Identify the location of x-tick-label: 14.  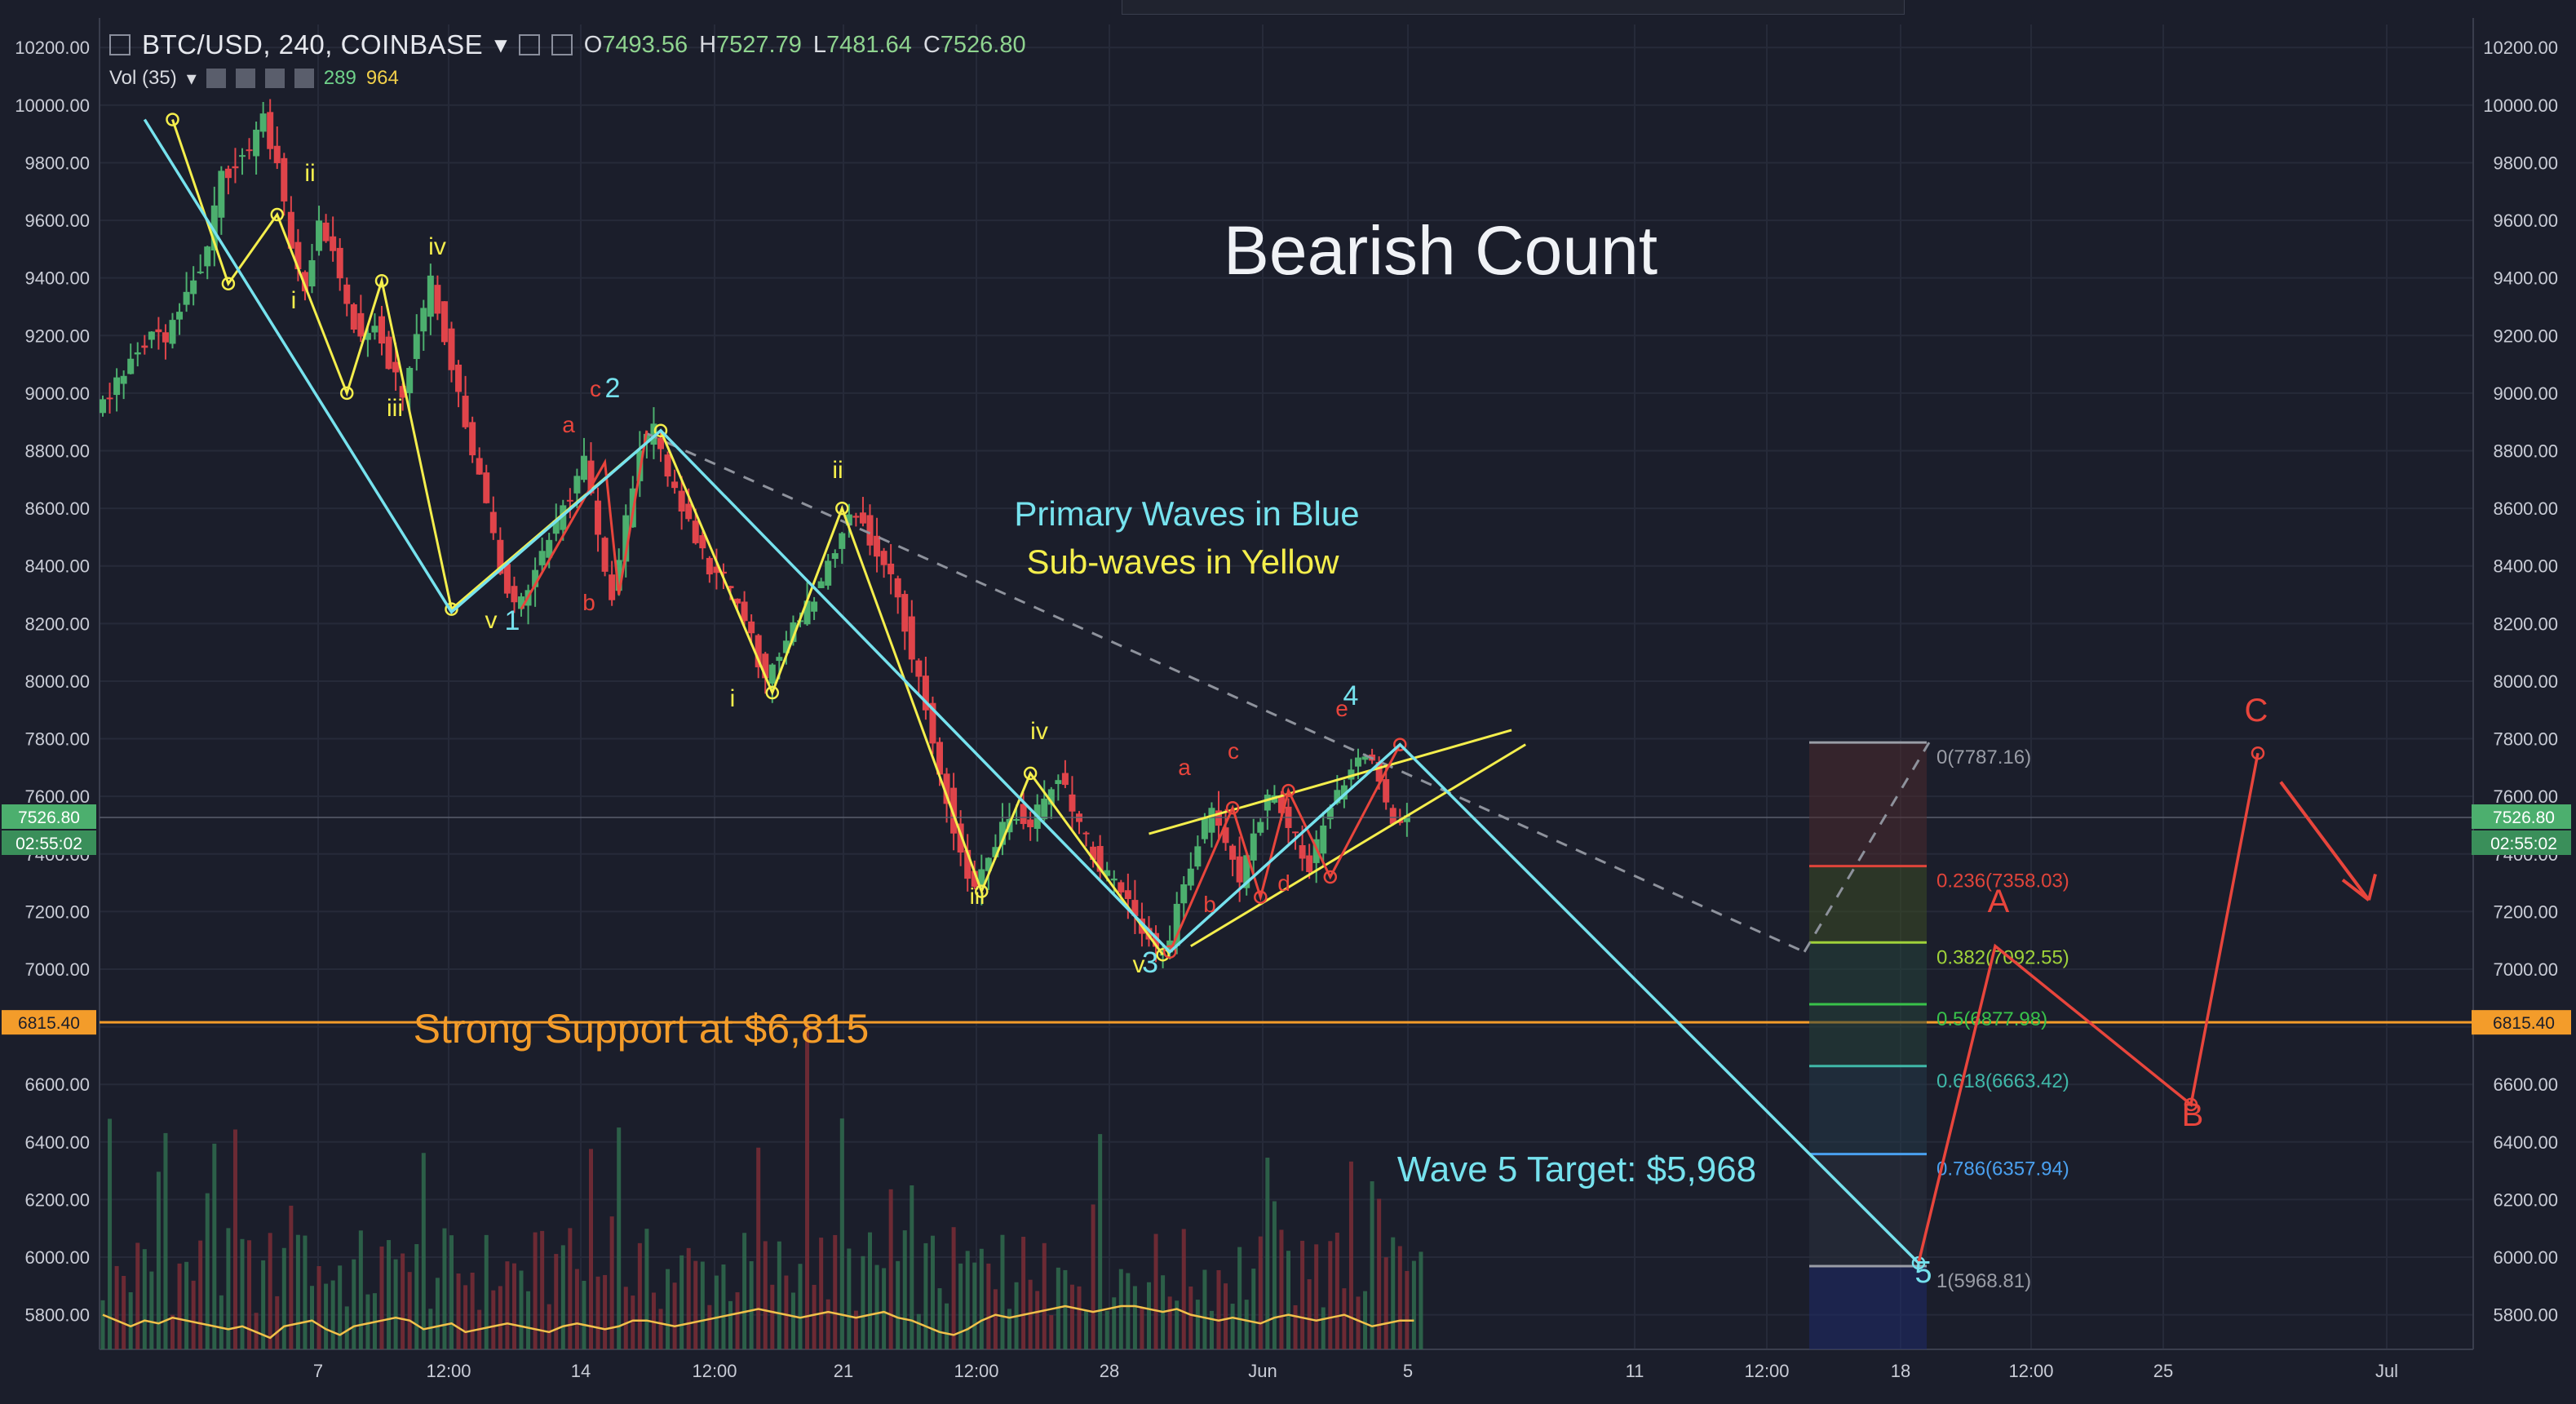
(581, 1371).